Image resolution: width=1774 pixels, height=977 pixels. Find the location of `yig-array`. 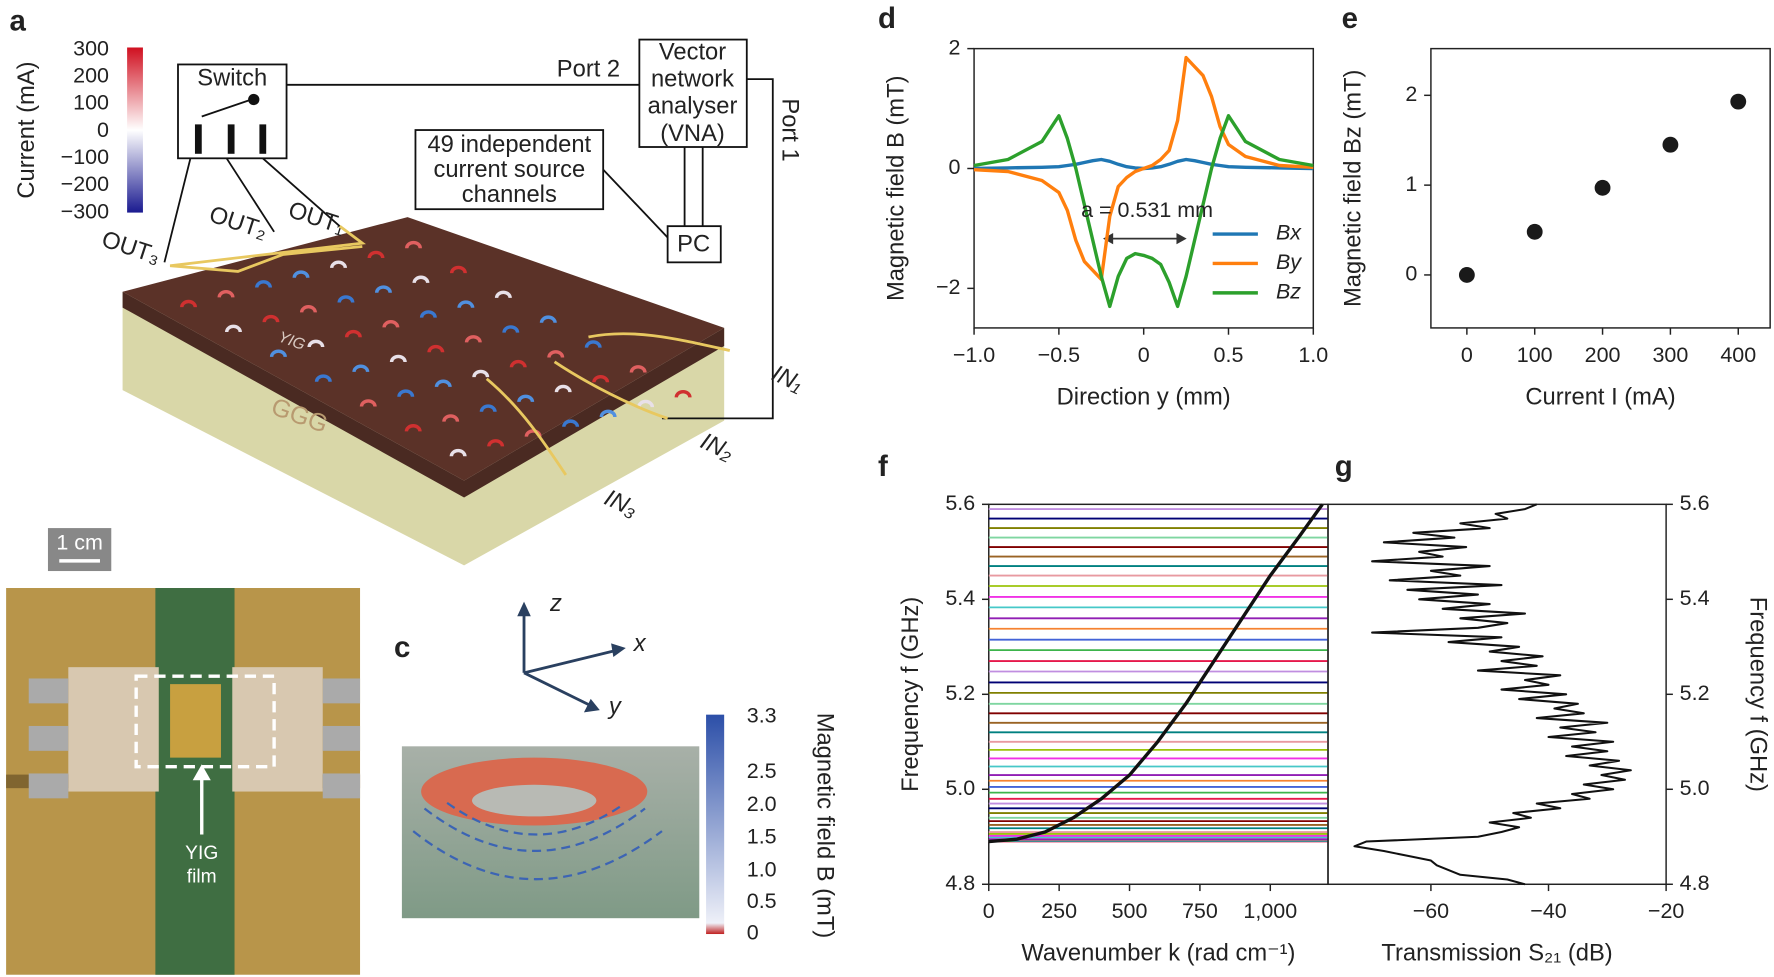

yig-array is located at coordinates (195, 721).